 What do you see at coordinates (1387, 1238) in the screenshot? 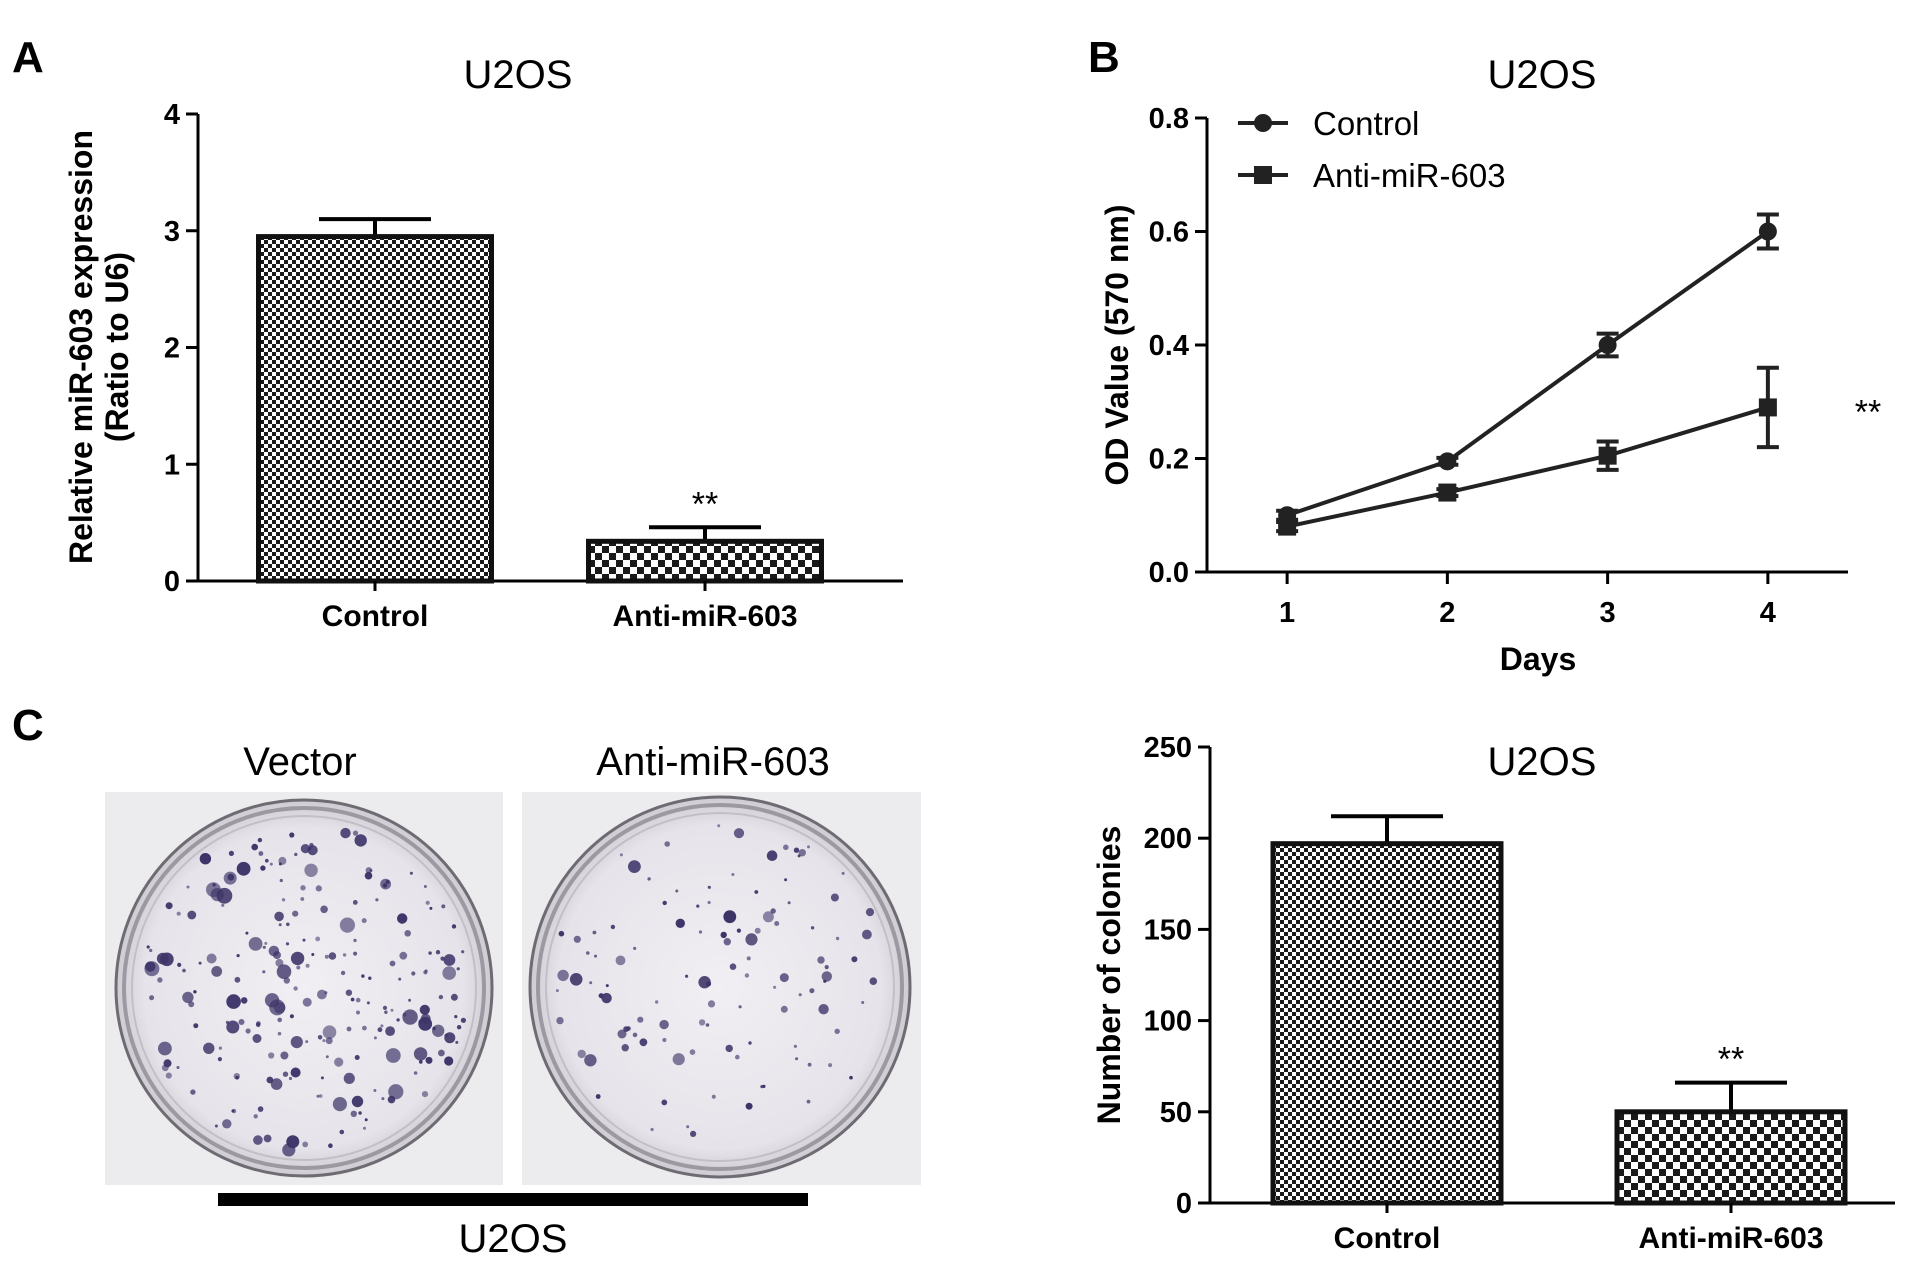
I see `chart-c-category-label-0: Control` at bounding box center [1387, 1238].